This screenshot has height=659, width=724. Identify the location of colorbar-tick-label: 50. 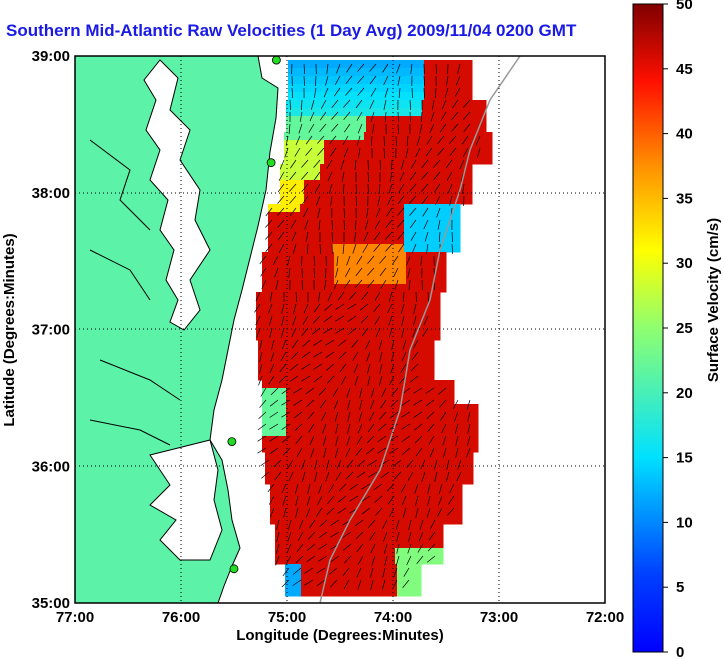
(684, 6).